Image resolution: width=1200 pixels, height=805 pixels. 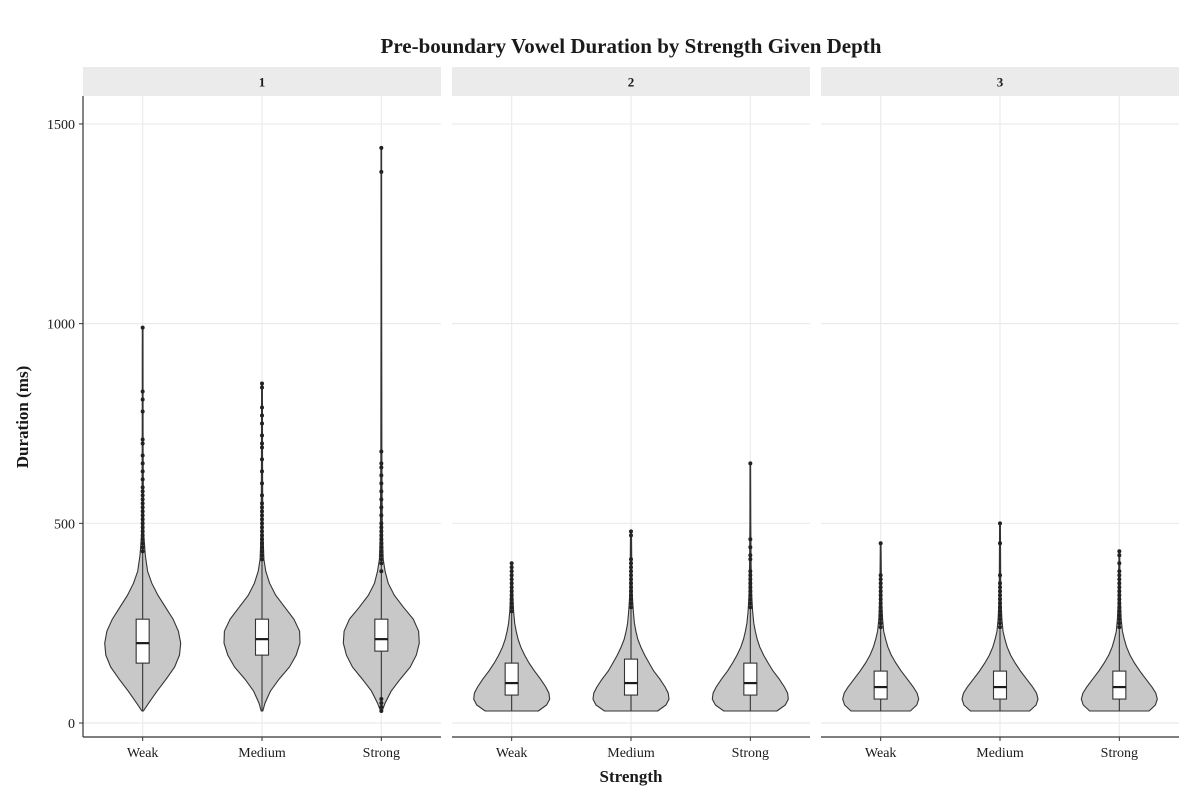 What do you see at coordinates (61, 125) in the screenshot?
I see `y-tick-label: 1500` at bounding box center [61, 125].